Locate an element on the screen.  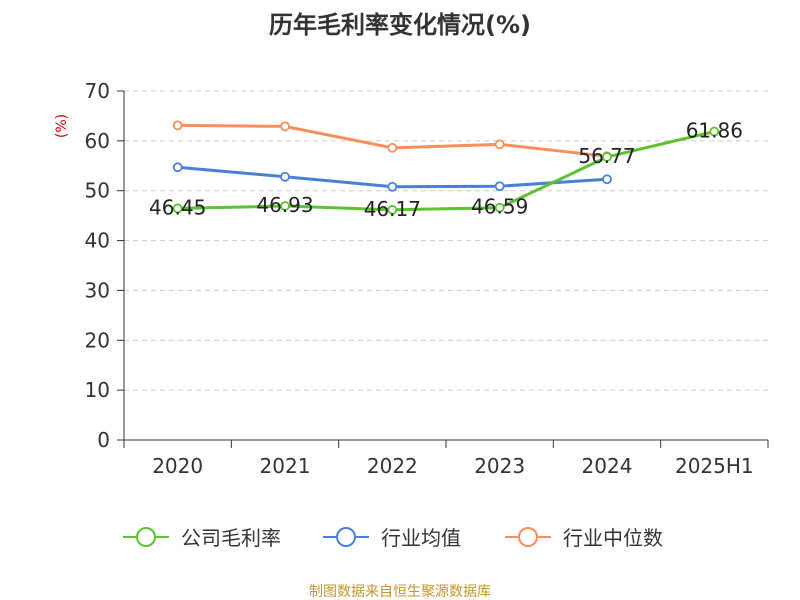
data-label: 46.93 is located at coordinates (284, 205).